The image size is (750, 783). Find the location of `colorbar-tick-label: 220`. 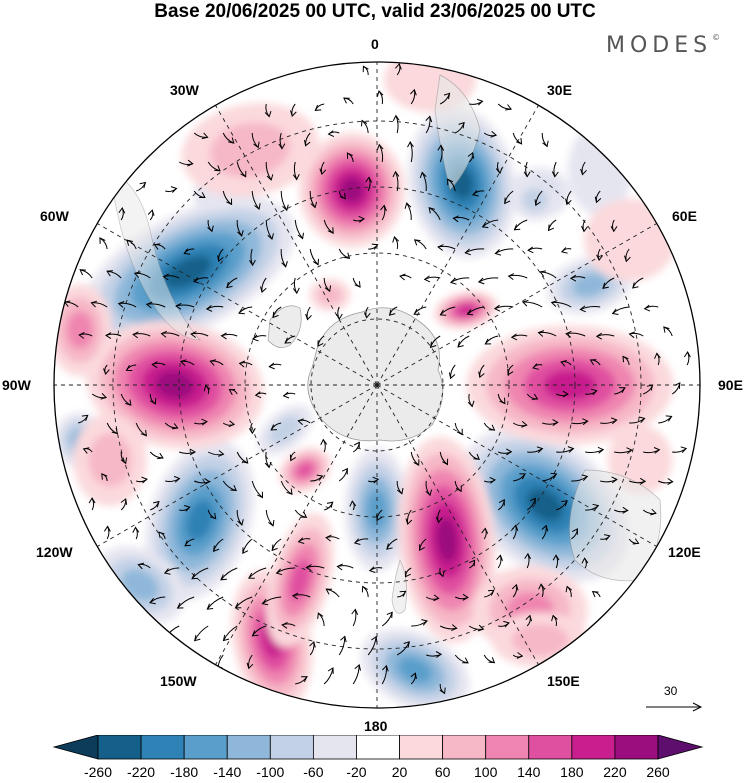

colorbar-tick-label: 220 is located at coordinates (615, 772).